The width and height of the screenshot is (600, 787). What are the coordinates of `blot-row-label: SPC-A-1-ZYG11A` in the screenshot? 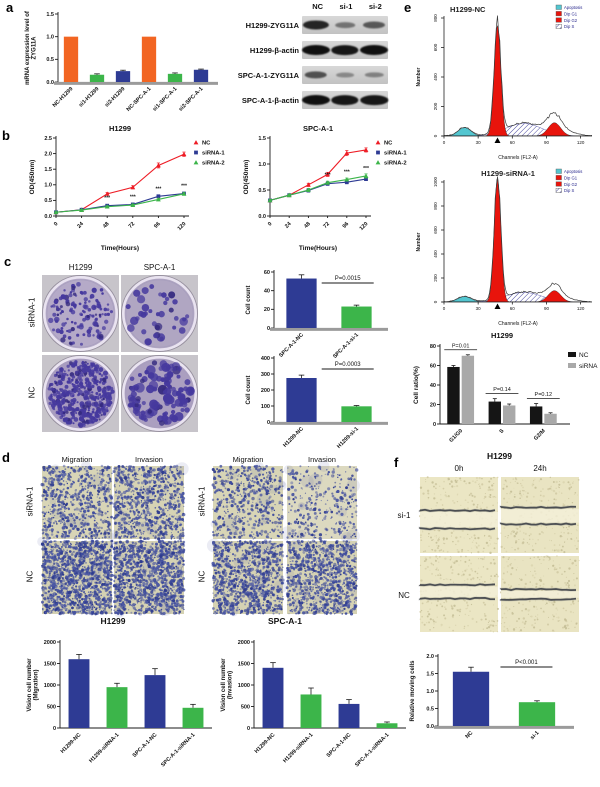 It's located at (268, 75).